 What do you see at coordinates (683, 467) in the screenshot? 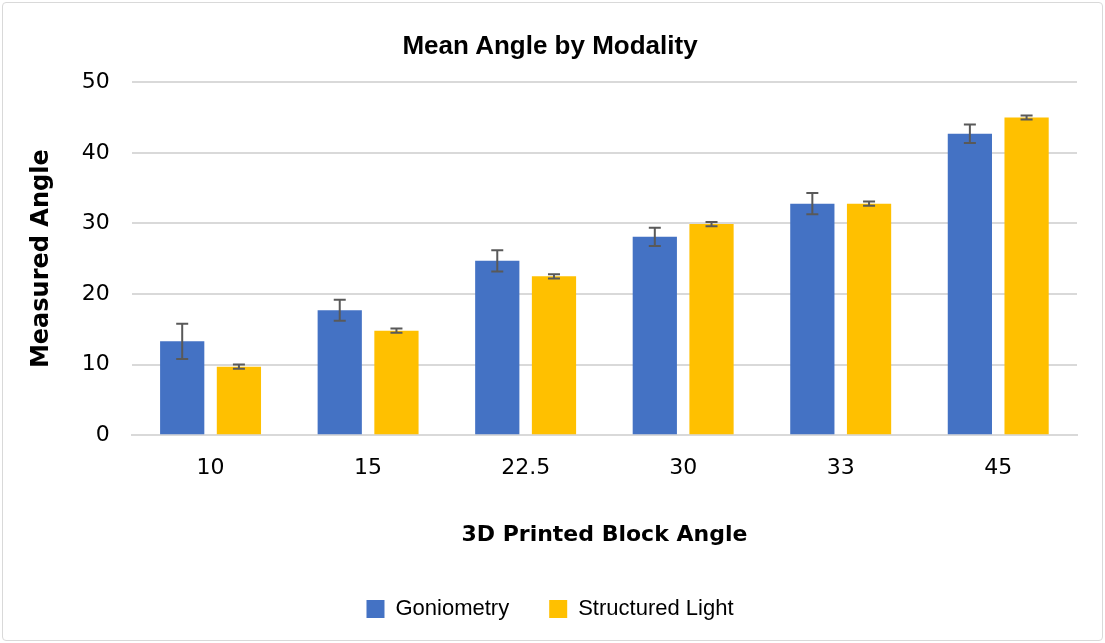
I see `x-tick-label: 30` at bounding box center [683, 467].